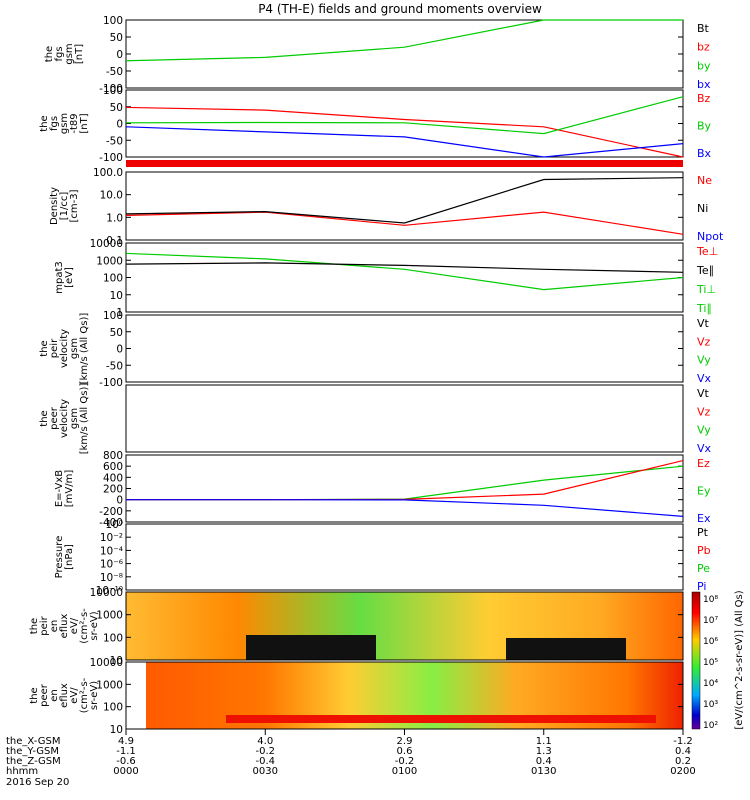  What do you see at coordinates (64, 53) in the screenshot?
I see `y-axis-label: the fgs gsm [nT]` at bounding box center [64, 53].